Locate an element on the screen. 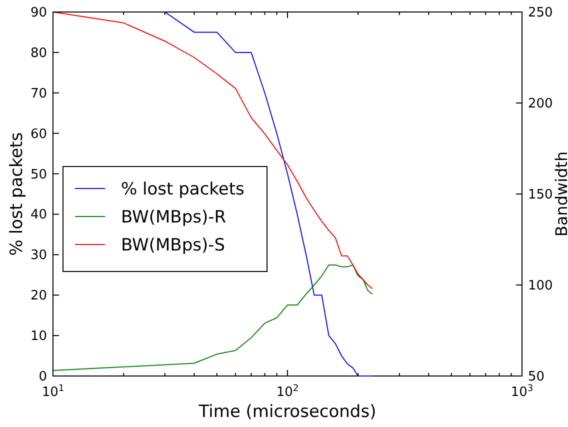  x-tick-label: 10$^{3}$ is located at coordinates (522, 392).